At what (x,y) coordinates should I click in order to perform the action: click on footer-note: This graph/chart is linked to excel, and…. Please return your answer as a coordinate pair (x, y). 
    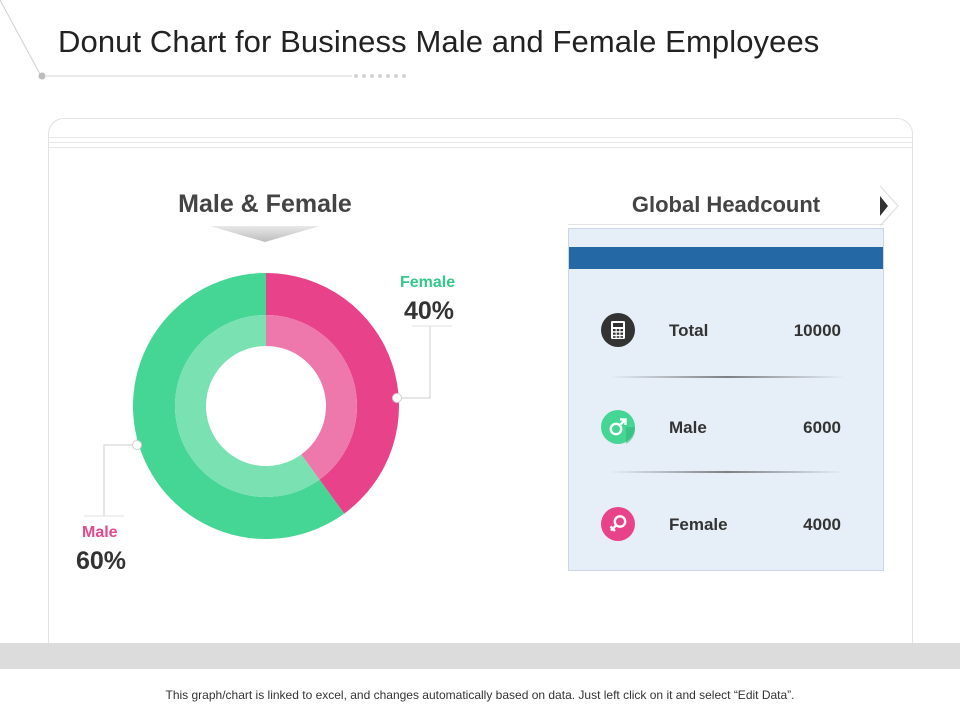
    Looking at the image, I should click on (480, 695).